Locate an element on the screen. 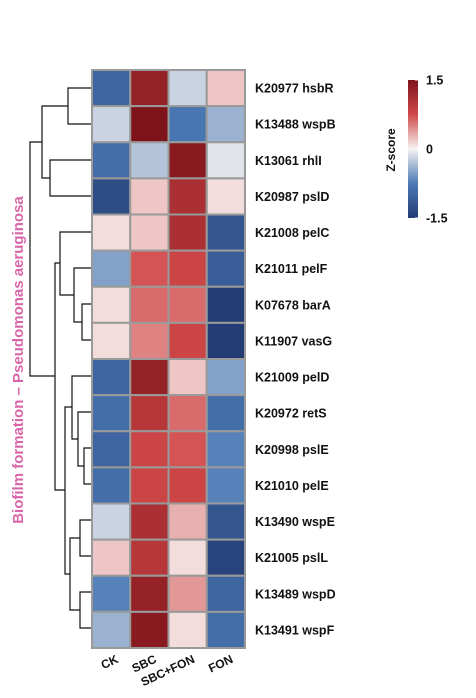  row-label: K20987 pslD is located at coordinates (292, 197).